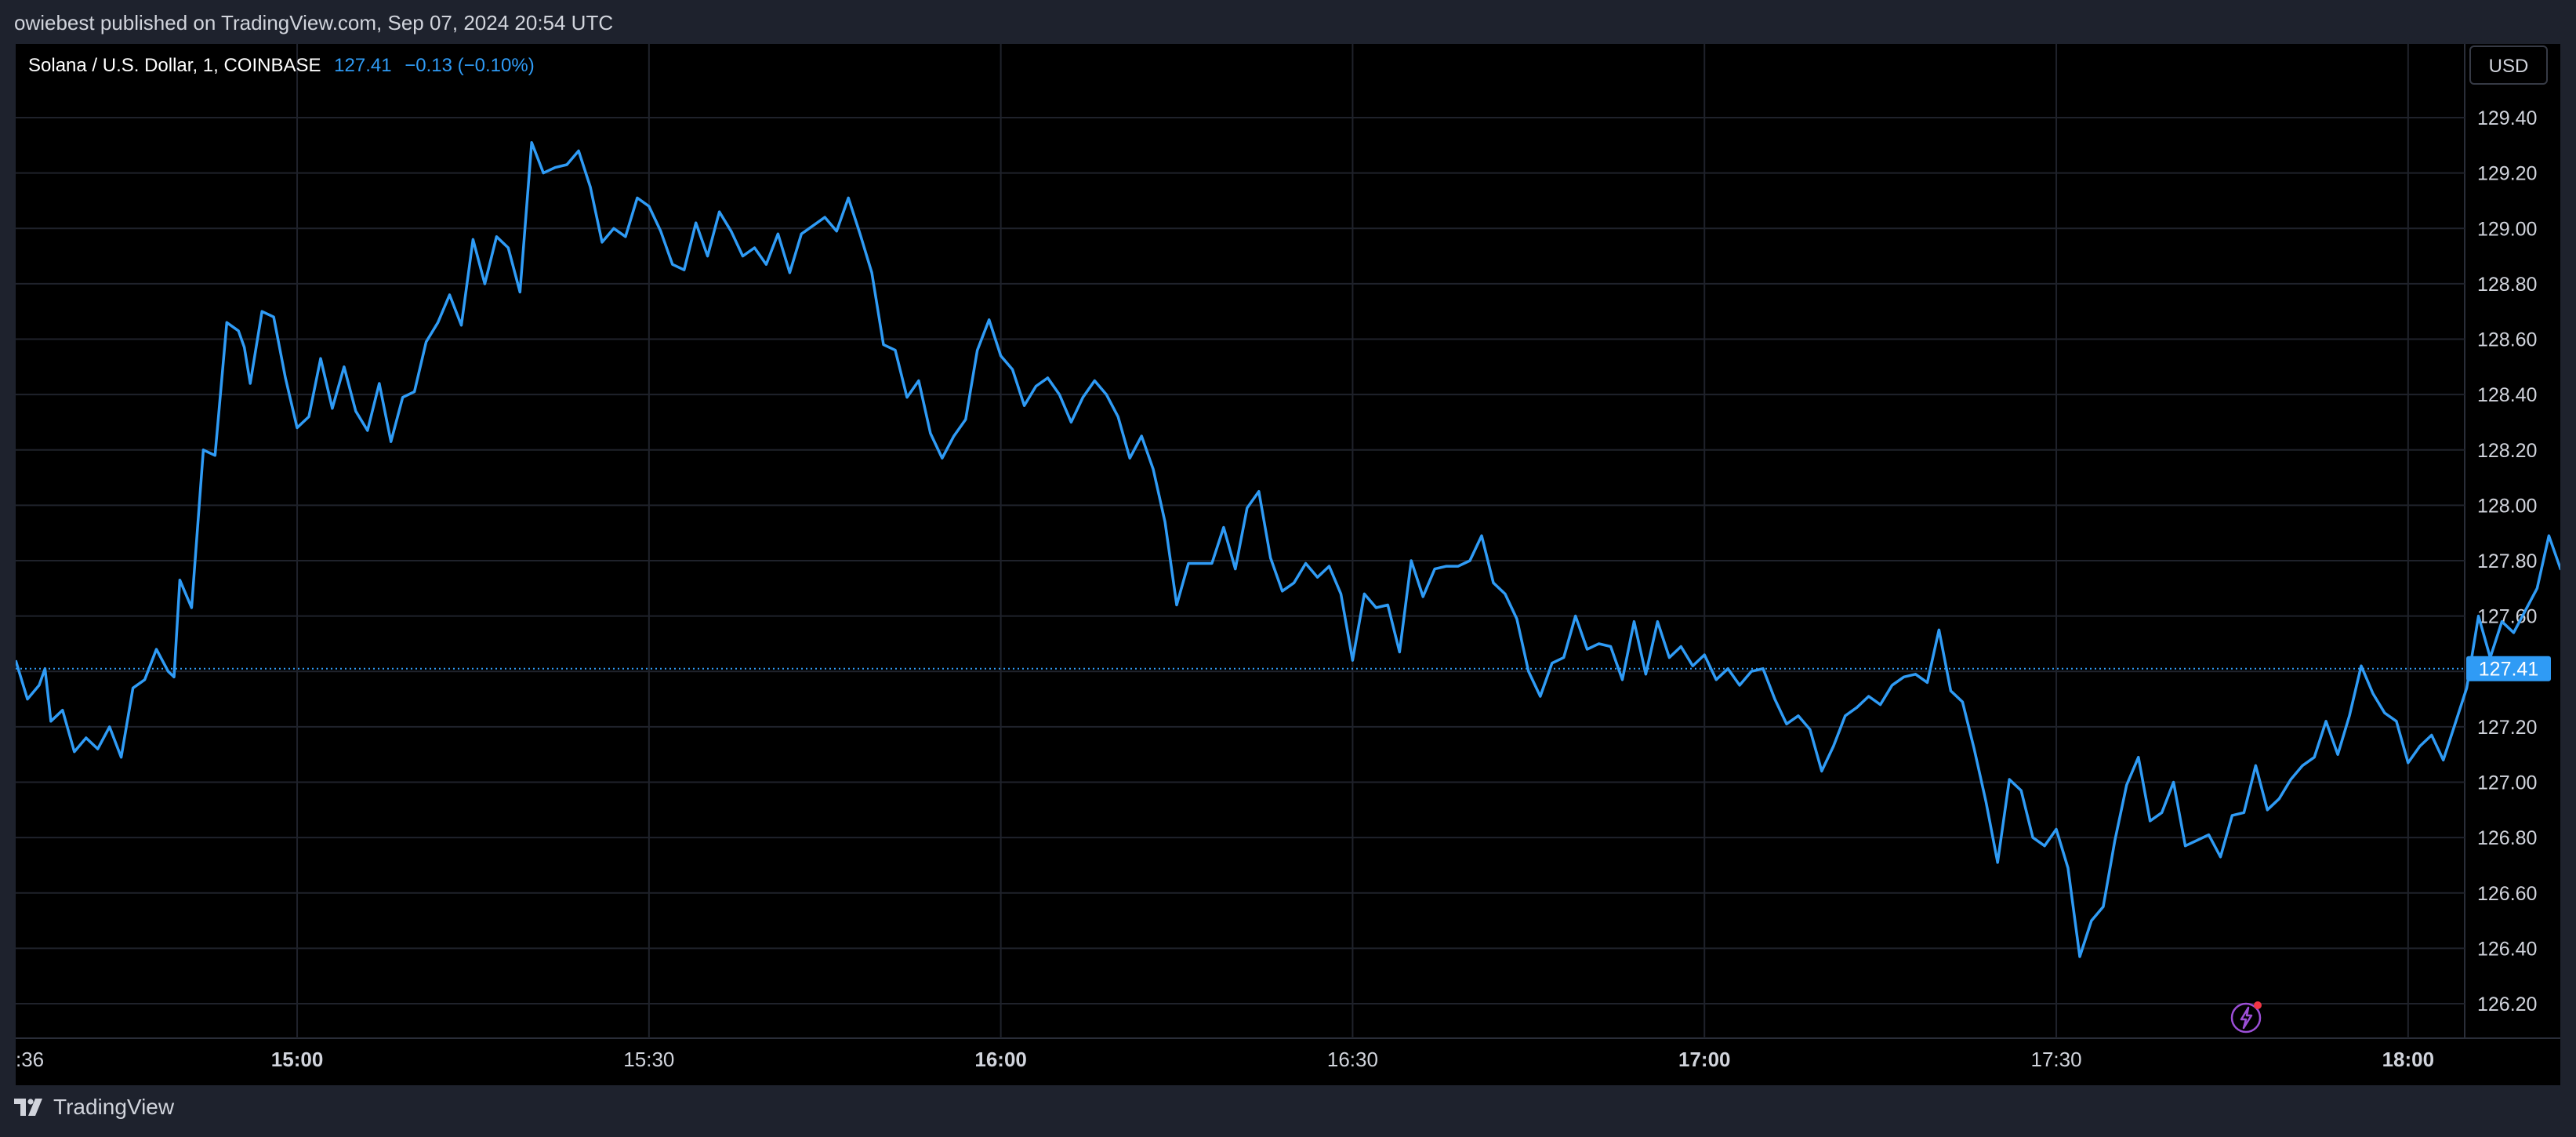 The height and width of the screenshot is (1137, 2576). What do you see at coordinates (2409, 1059) in the screenshot?
I see `x-tick-label: 18:00` at bounding box center [2409, 1059].